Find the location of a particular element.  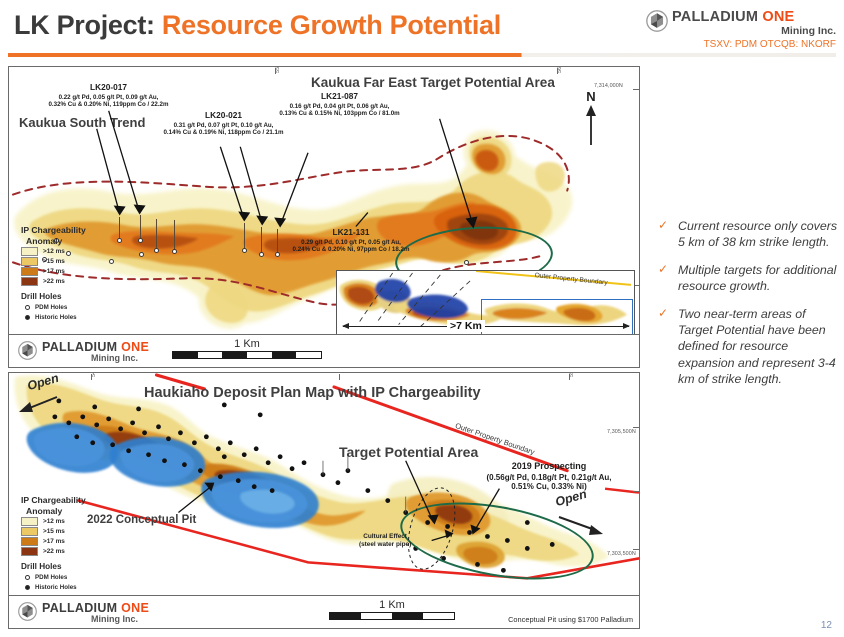

north-label: N is located at coordinates (591, 96).